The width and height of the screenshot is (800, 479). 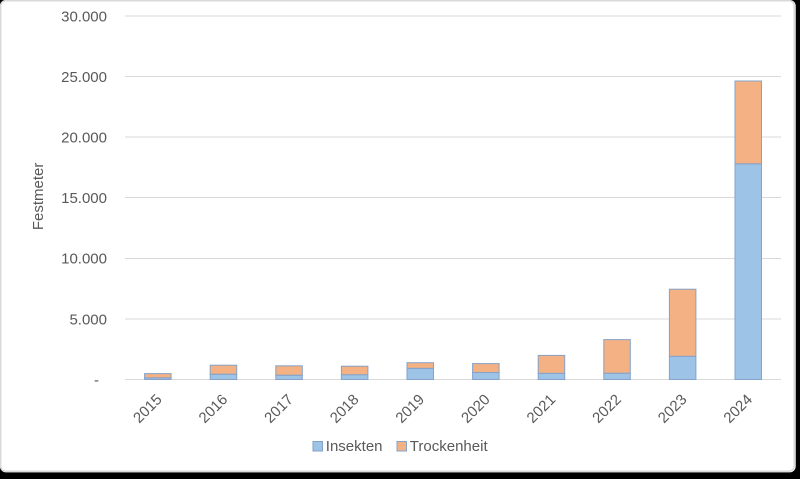 What do you see at coordinates (84, 138) in the screenshot?
I see `svg-text: 20.000` at bounding box center [84, 138].